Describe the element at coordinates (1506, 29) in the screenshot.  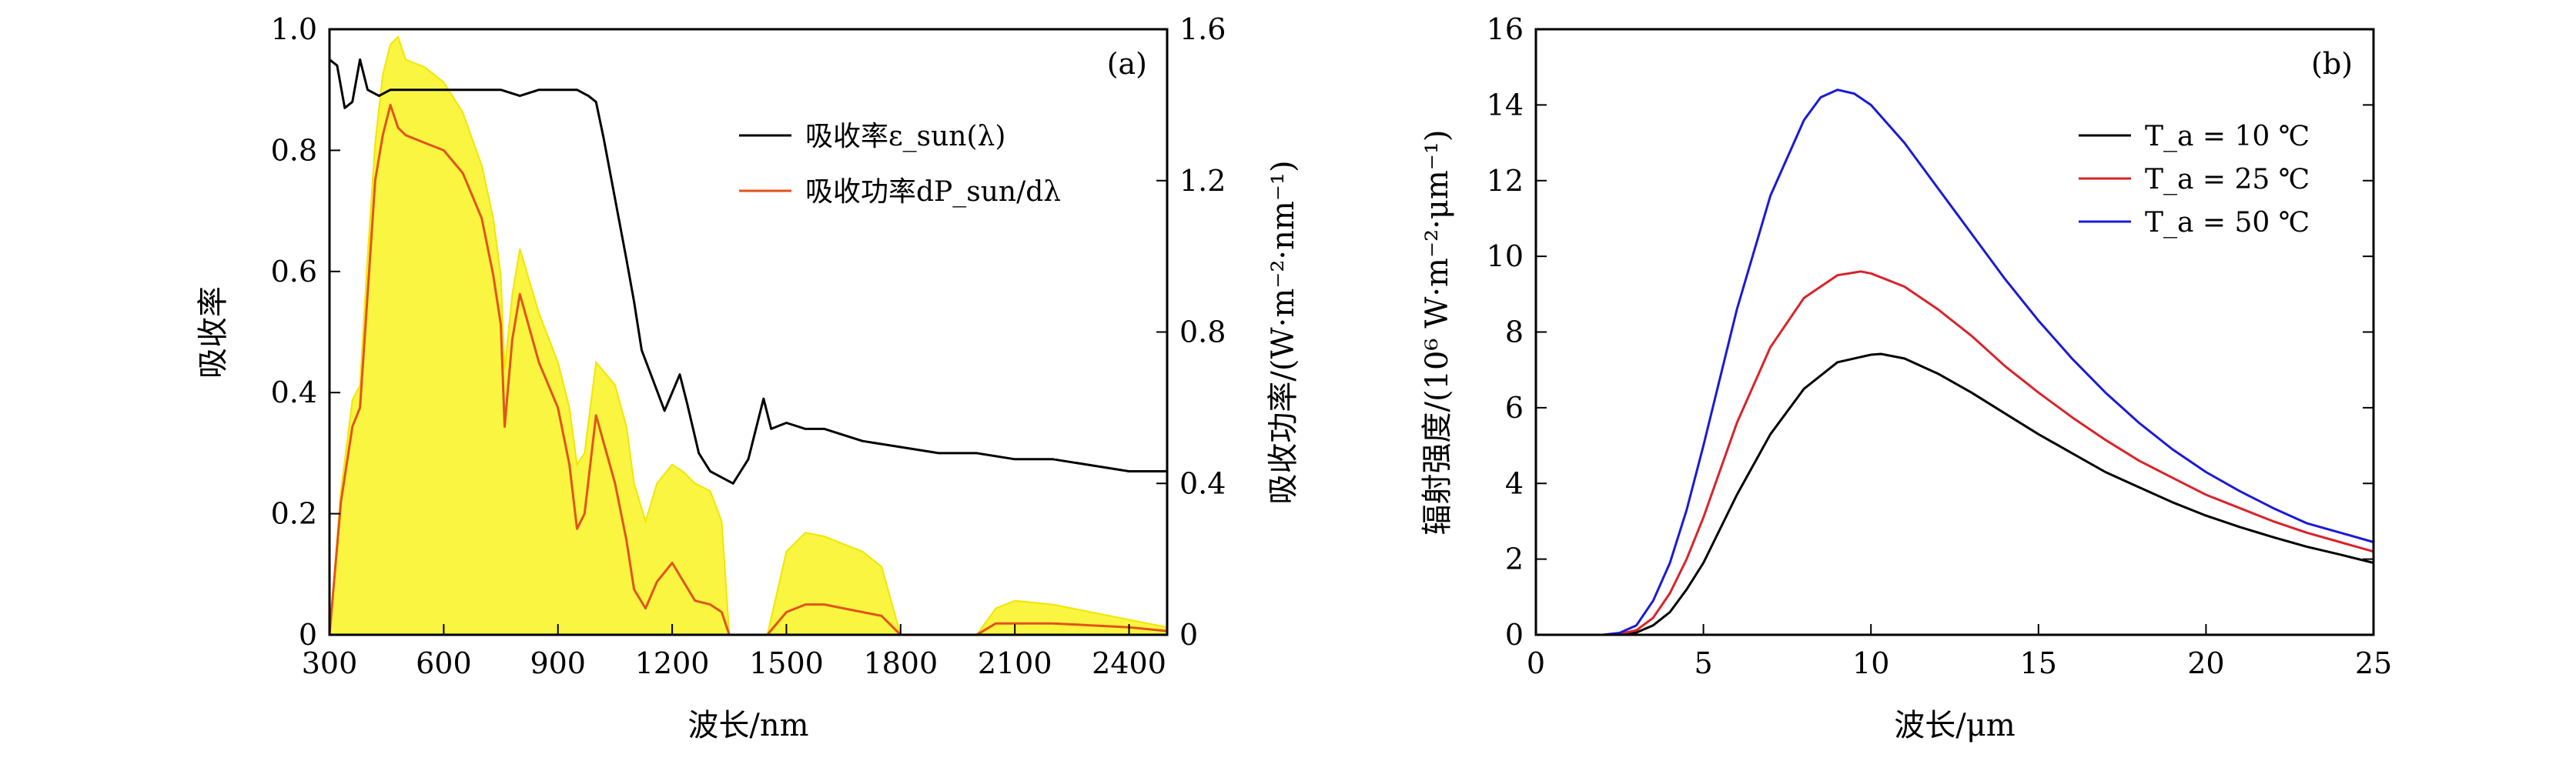
I see `y-tick-label: 16` at that location.